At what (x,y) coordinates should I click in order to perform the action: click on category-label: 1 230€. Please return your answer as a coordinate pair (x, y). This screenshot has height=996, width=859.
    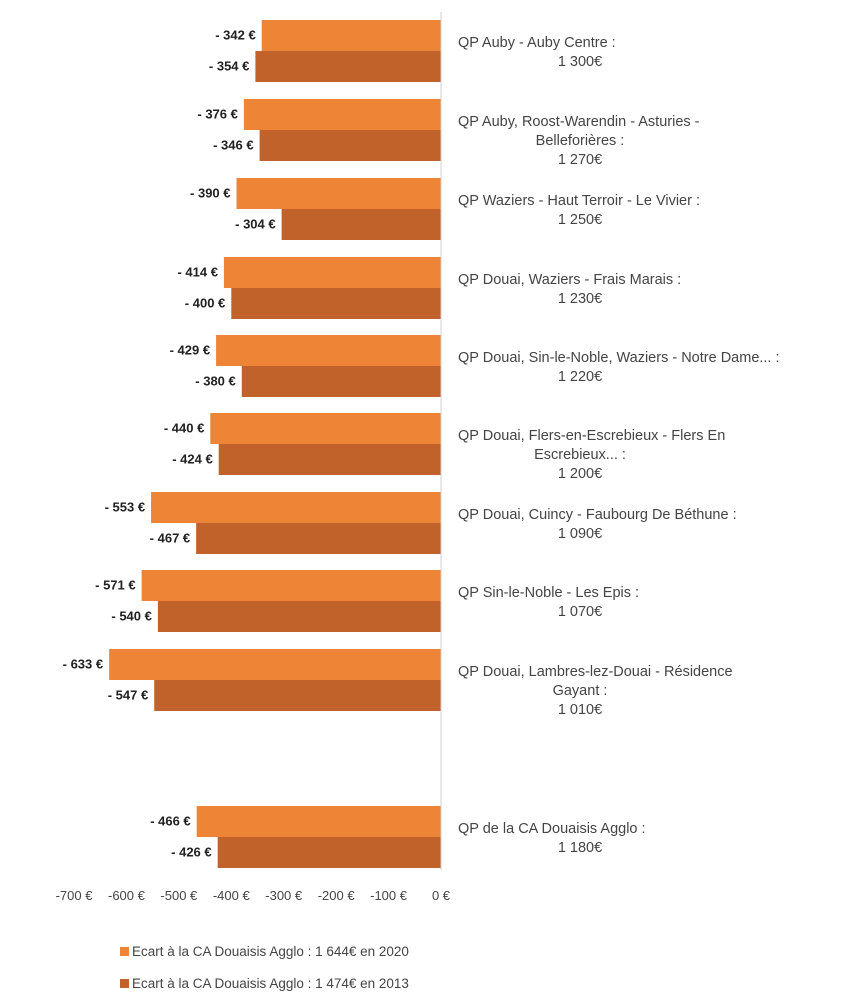
    Looking at the image, I should click on (580, 299).